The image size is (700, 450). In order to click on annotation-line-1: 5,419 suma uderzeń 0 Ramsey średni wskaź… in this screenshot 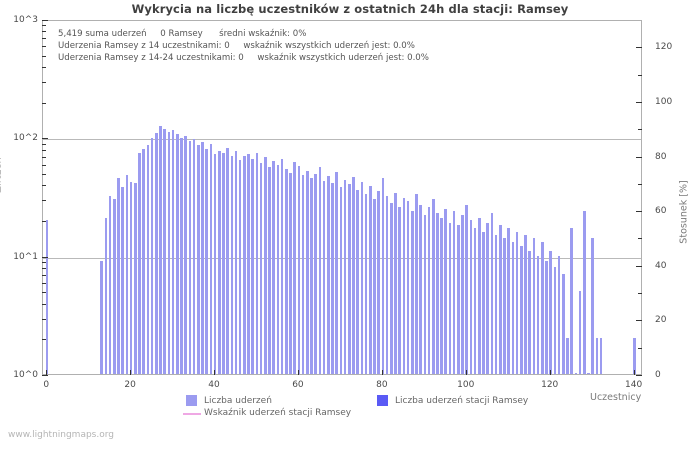, I will do `click(182, 34)`.